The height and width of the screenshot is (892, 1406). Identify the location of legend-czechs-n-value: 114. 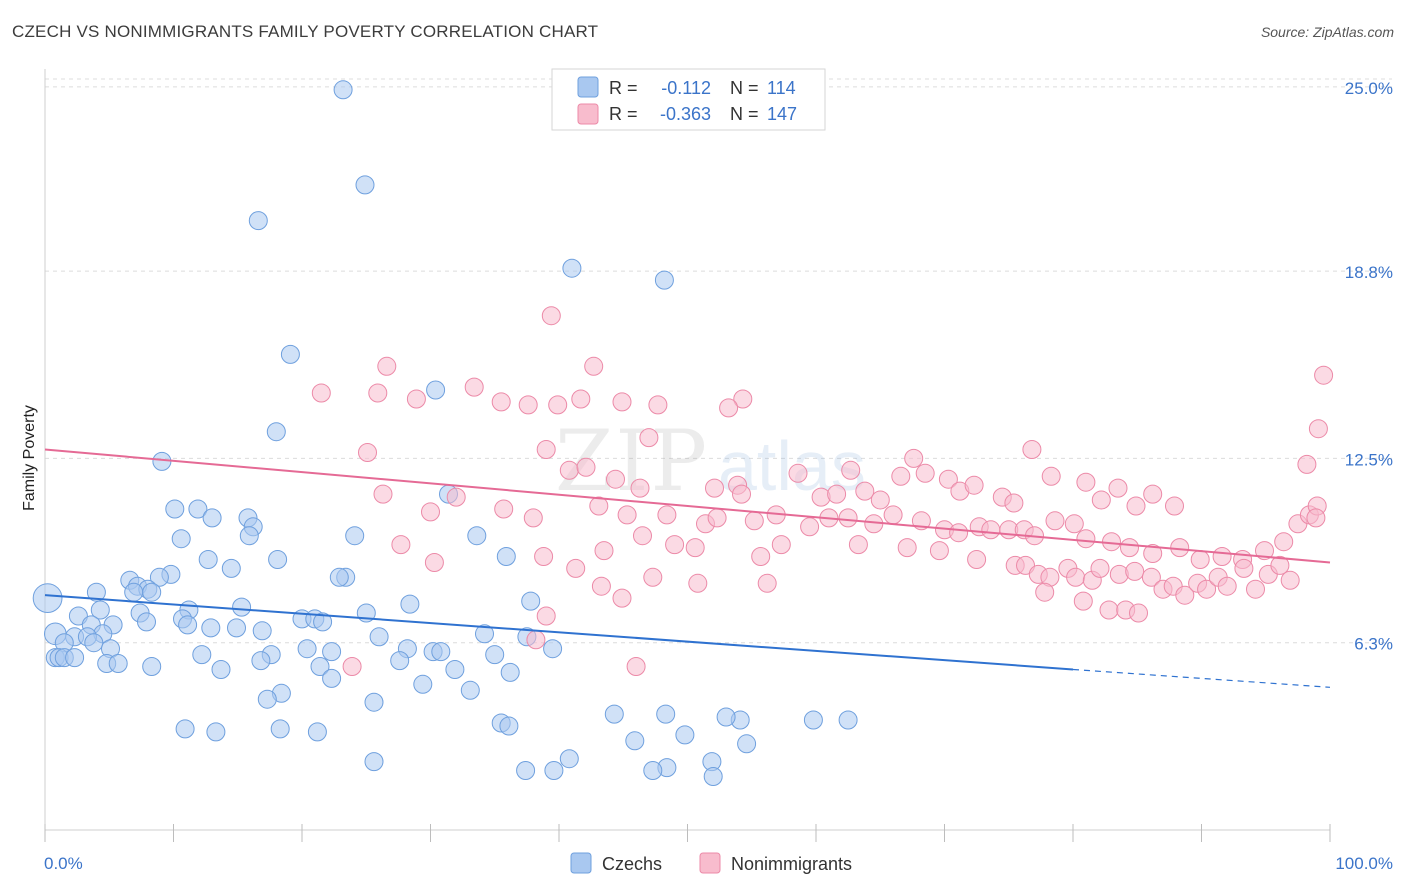
(781, 88).